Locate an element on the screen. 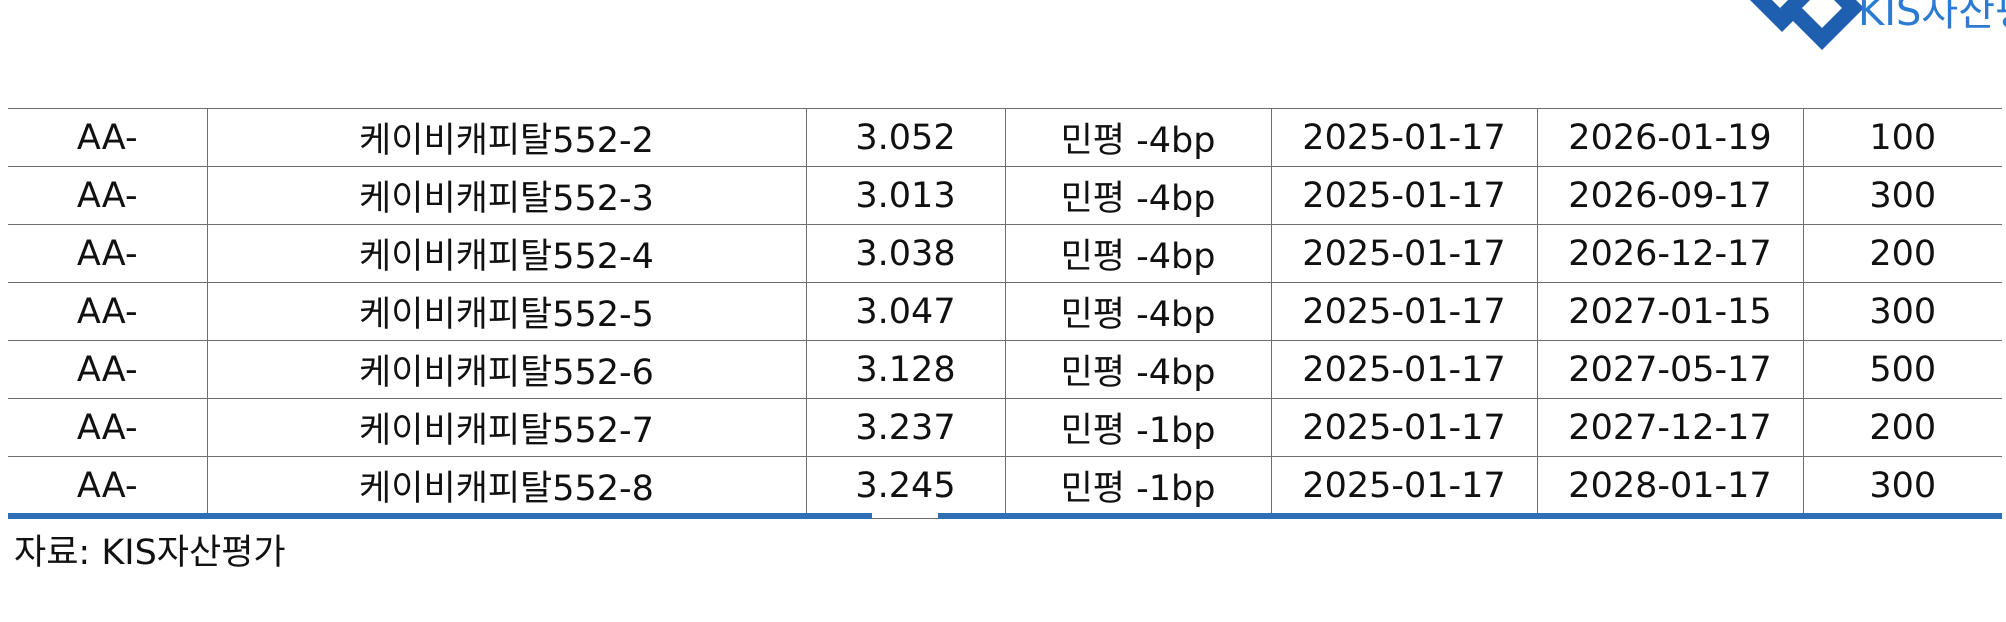 The width and height of the screenshot is (2006, 622). maturity-date-cell: 2027-05-17 is located at coordinates (1669, 369).